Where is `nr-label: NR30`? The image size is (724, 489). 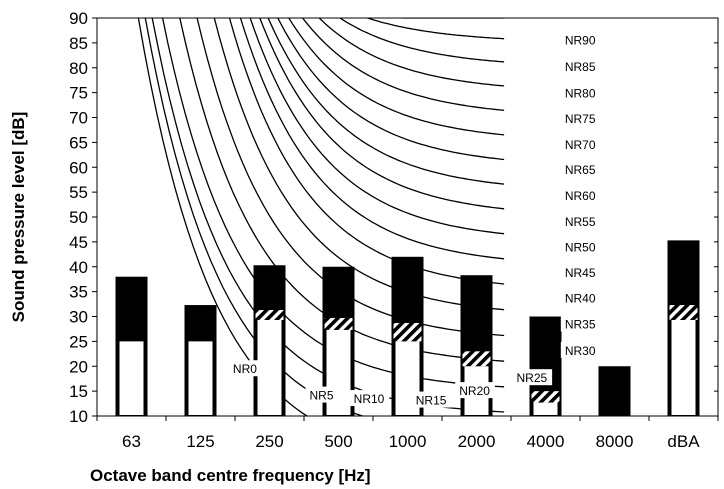 nr-label: NR30 is located at coordinates (580, 351).